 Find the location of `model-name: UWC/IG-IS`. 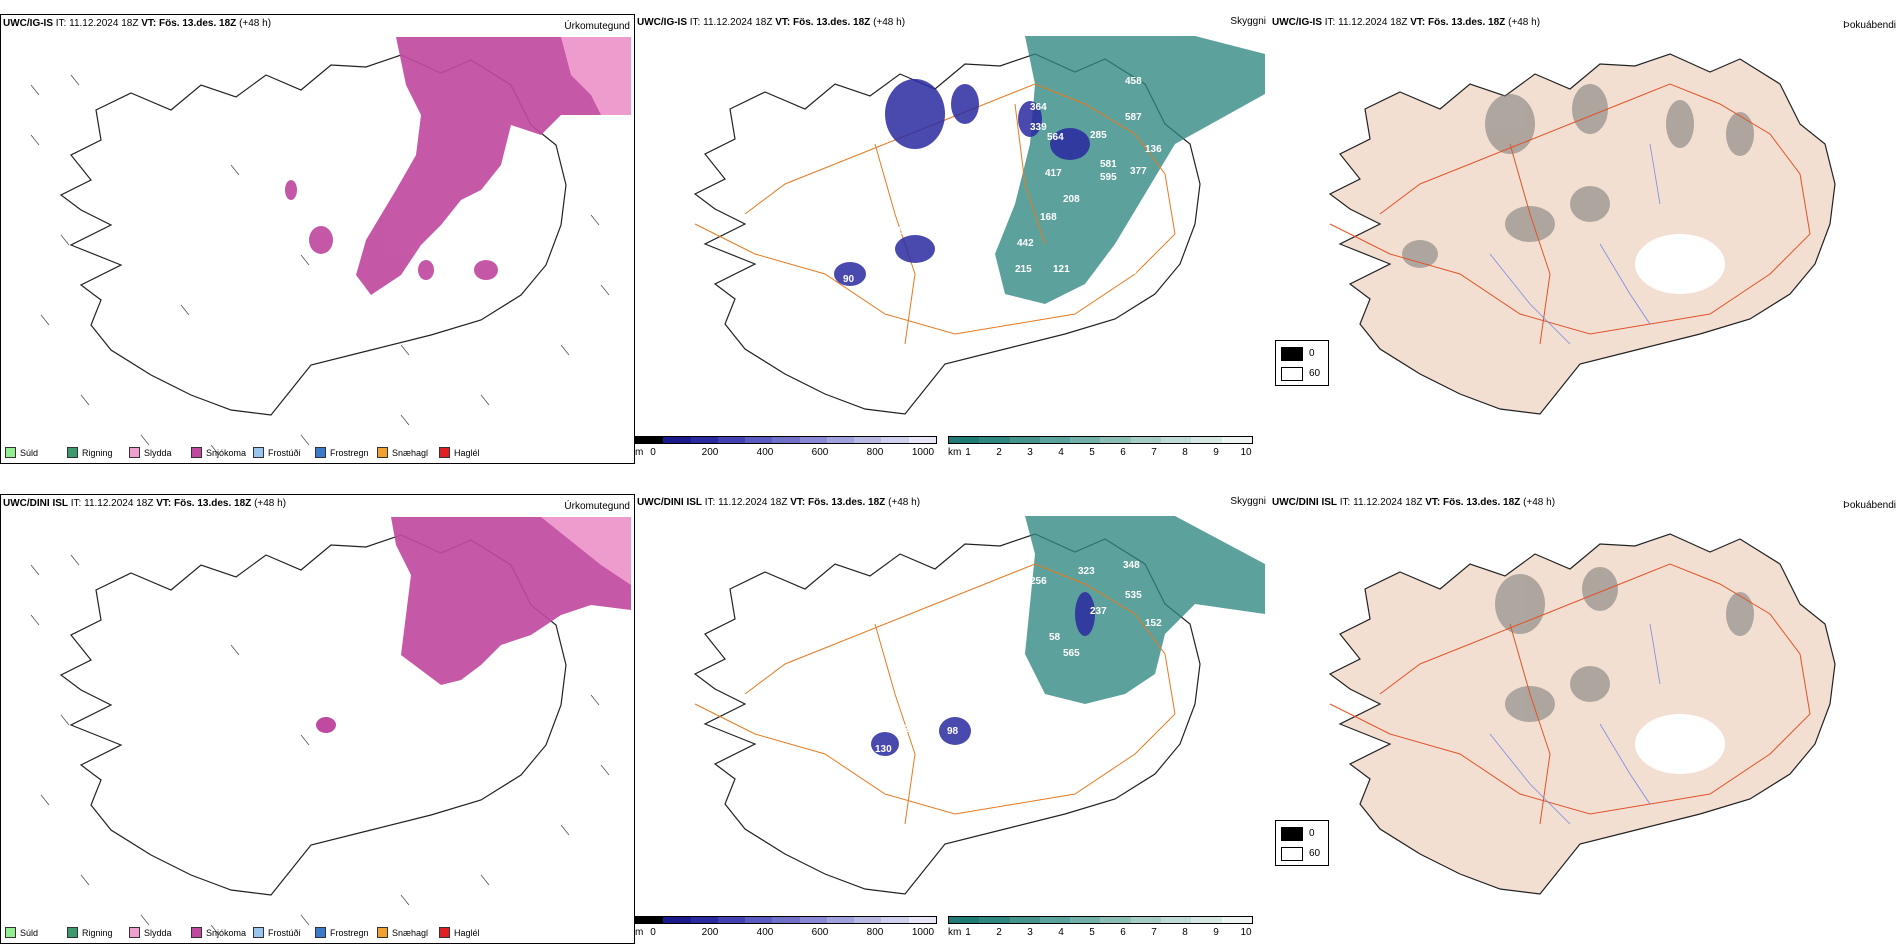

model-name: UWC/IG-IS is located at coordinates (28, 23).